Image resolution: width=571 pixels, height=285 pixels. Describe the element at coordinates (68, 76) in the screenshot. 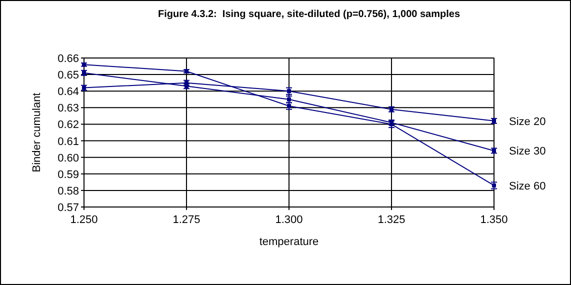

I see `y-tick-label: 0.65` at that location.